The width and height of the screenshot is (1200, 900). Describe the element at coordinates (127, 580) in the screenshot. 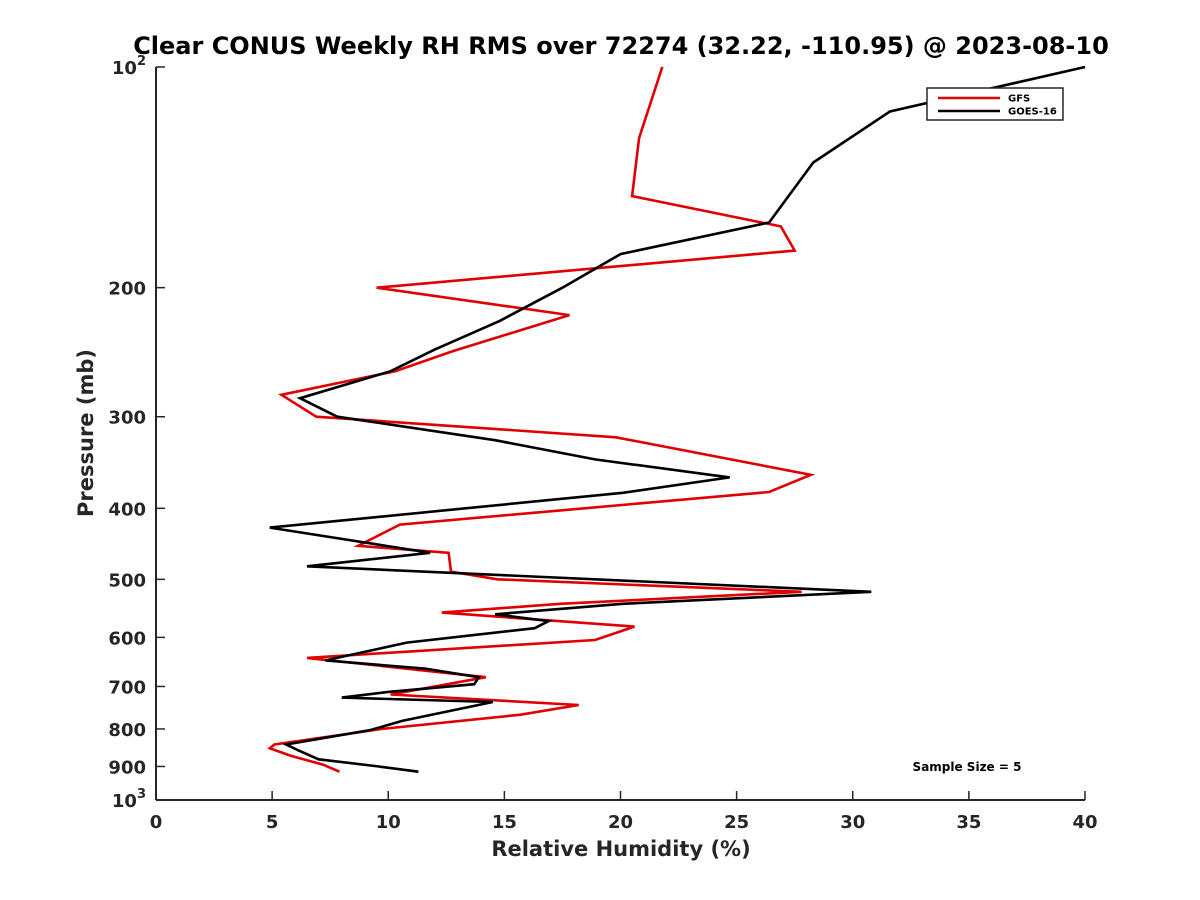

I see `y-tick-label: 500` at that location.